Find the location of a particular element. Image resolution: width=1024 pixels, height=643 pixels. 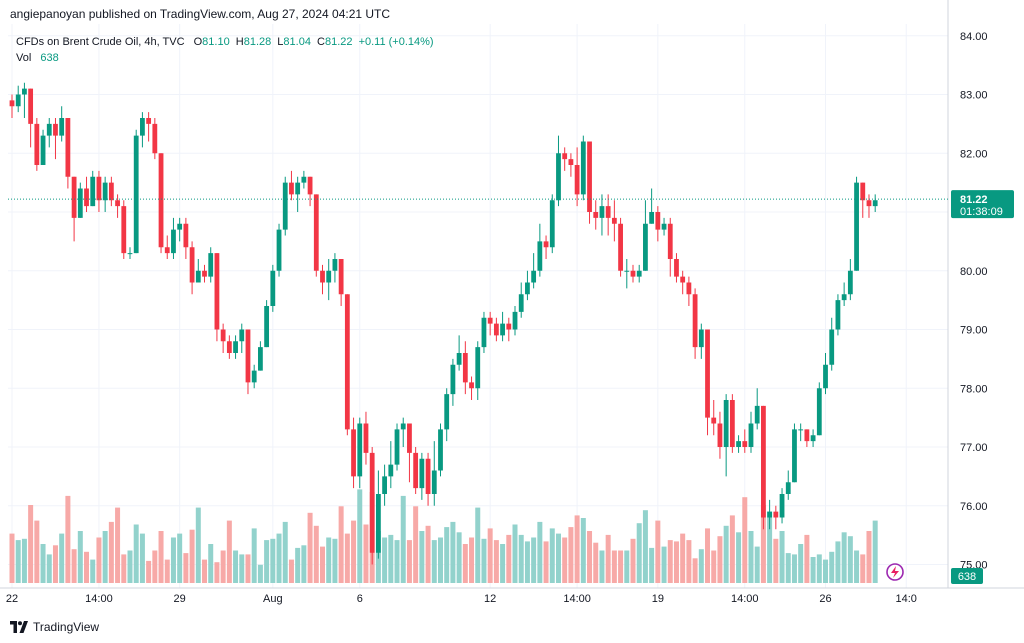

tradingview-logo-icon is located at coordinates (19, 627).